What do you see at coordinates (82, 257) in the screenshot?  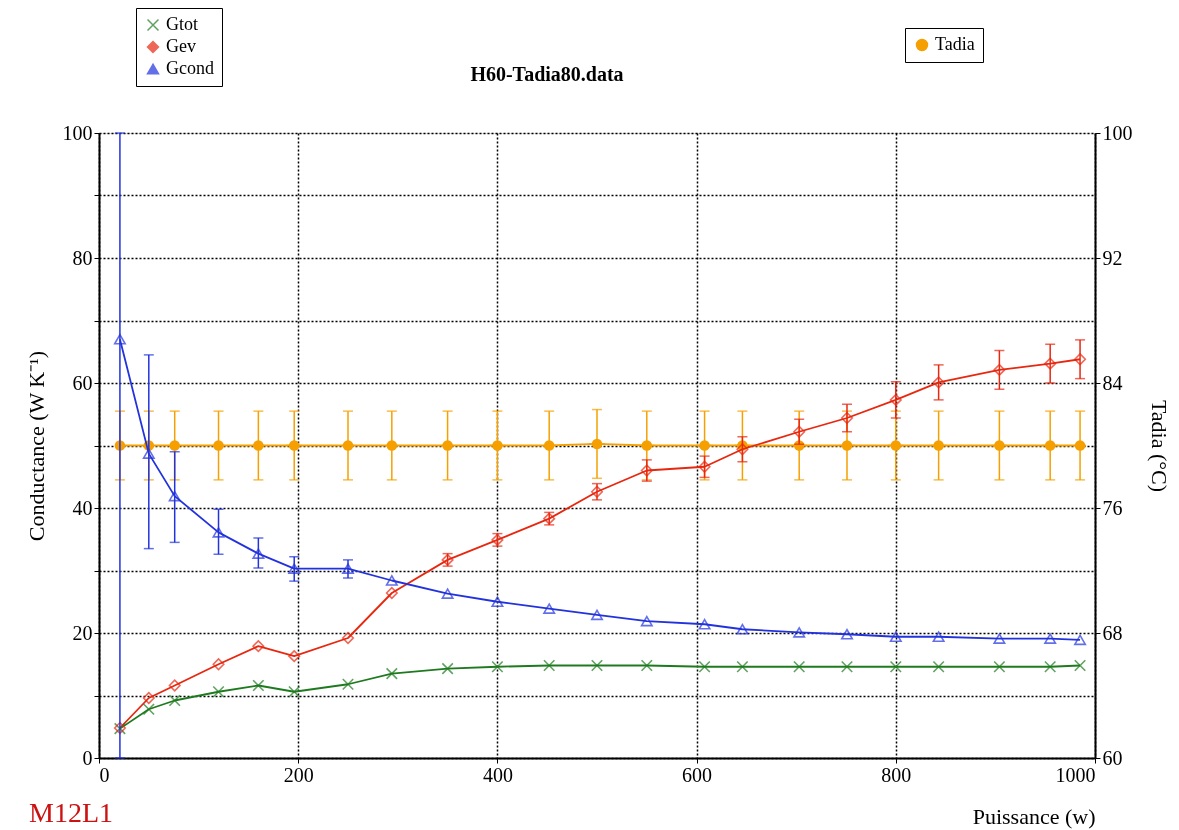 I see `y-tick-label: 80` at bounding box center [82, 257].